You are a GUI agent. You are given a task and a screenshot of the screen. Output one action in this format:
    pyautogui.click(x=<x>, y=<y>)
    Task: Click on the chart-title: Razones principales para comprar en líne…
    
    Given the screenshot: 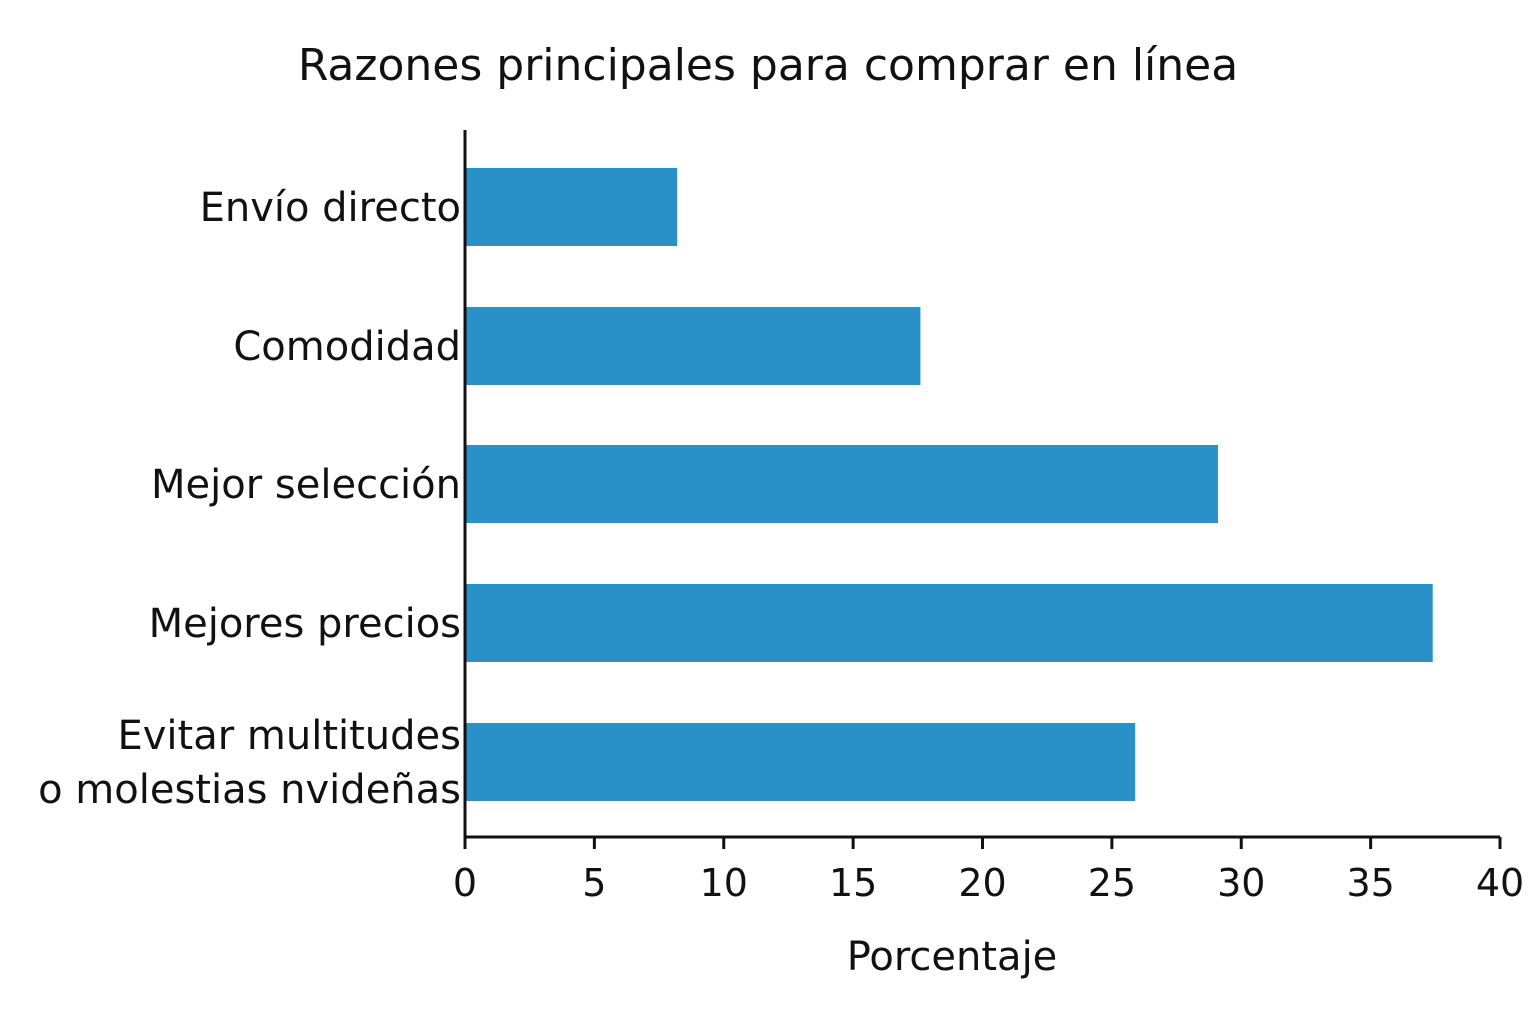 What is the action you would take?
    pyautogui.click(x=768, y=65)
    